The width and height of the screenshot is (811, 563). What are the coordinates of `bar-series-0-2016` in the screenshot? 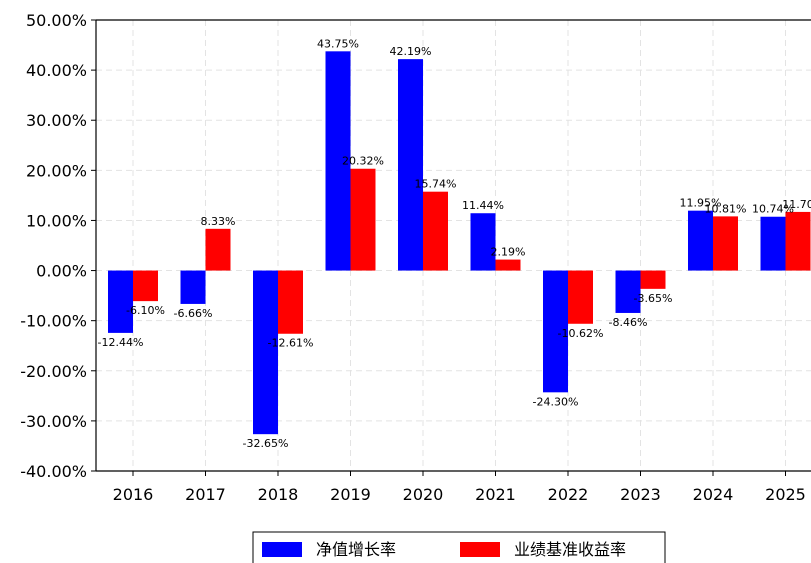 It's located at (120, 301).